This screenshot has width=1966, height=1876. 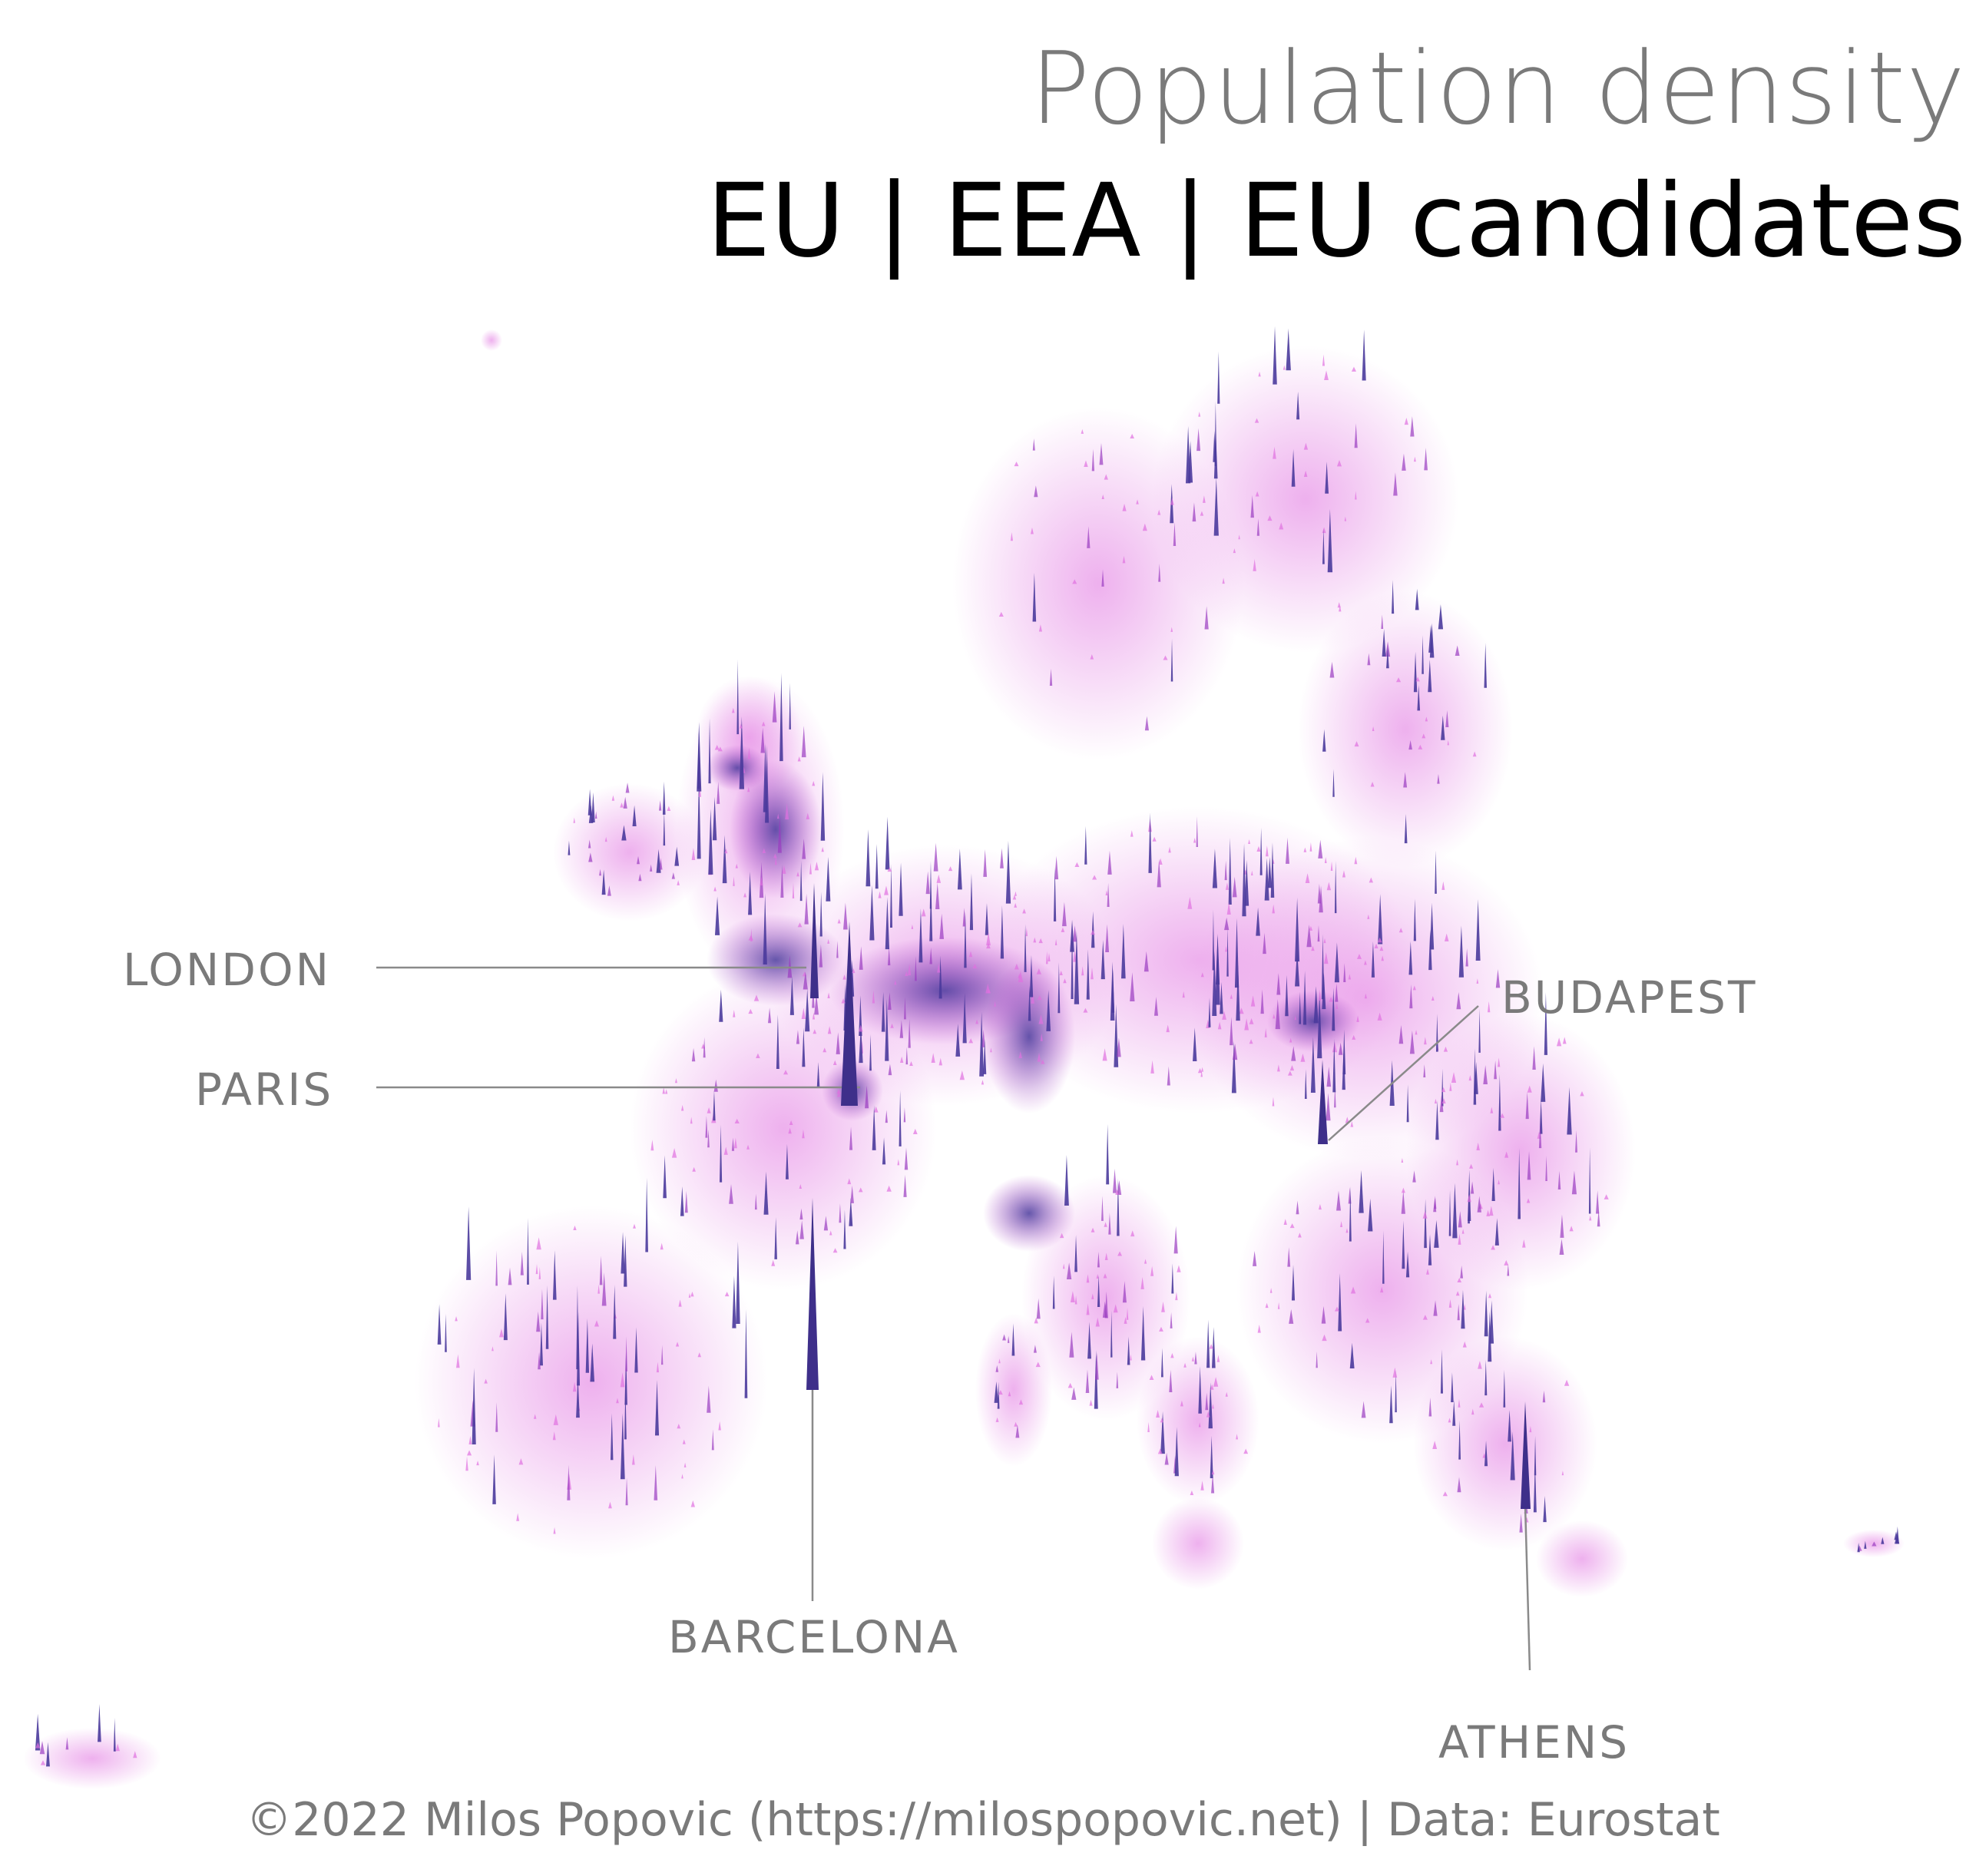 I want to click on label-budapest: BUDAPEST, so click(x=1629, y=998).